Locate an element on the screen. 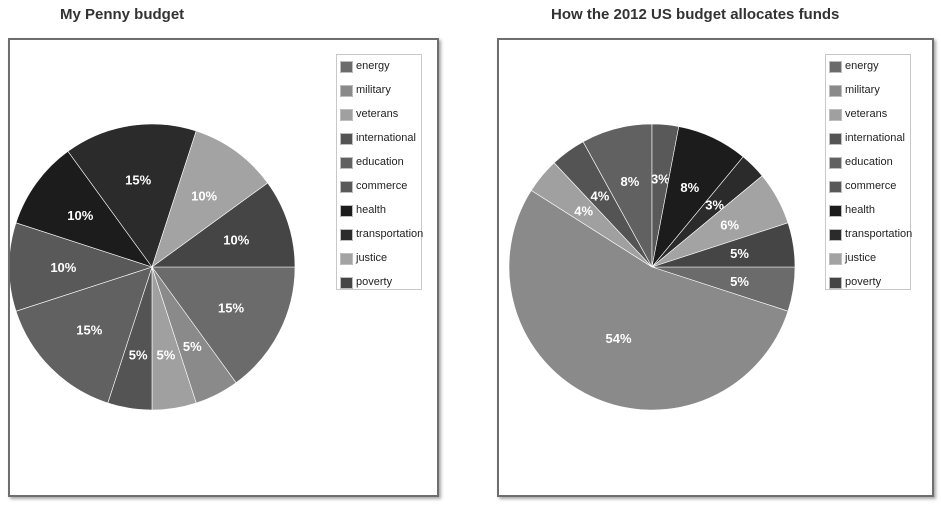 The height and width of the screenshot is (509, 941). data-label-my-penny-education: 15% is located at coordinates (89, 330).